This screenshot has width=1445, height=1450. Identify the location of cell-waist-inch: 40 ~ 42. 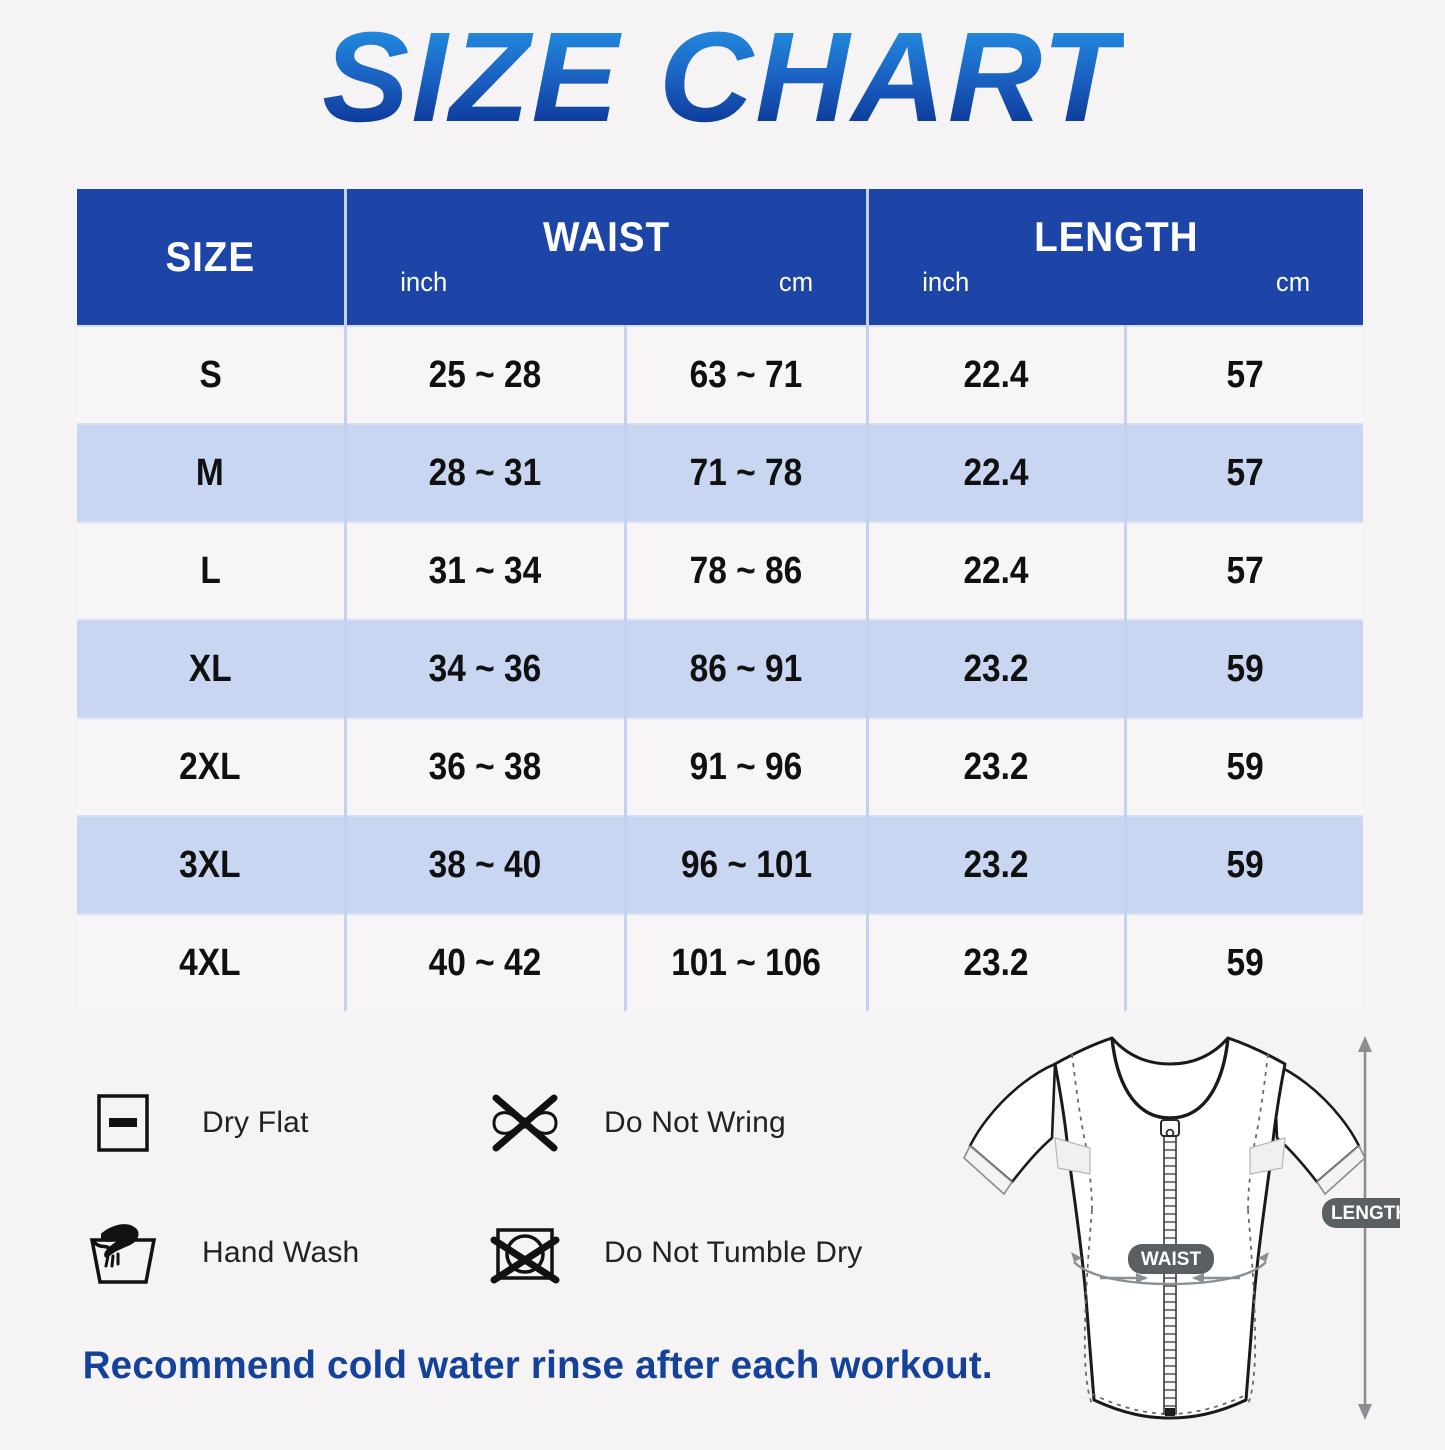
(486, 962).